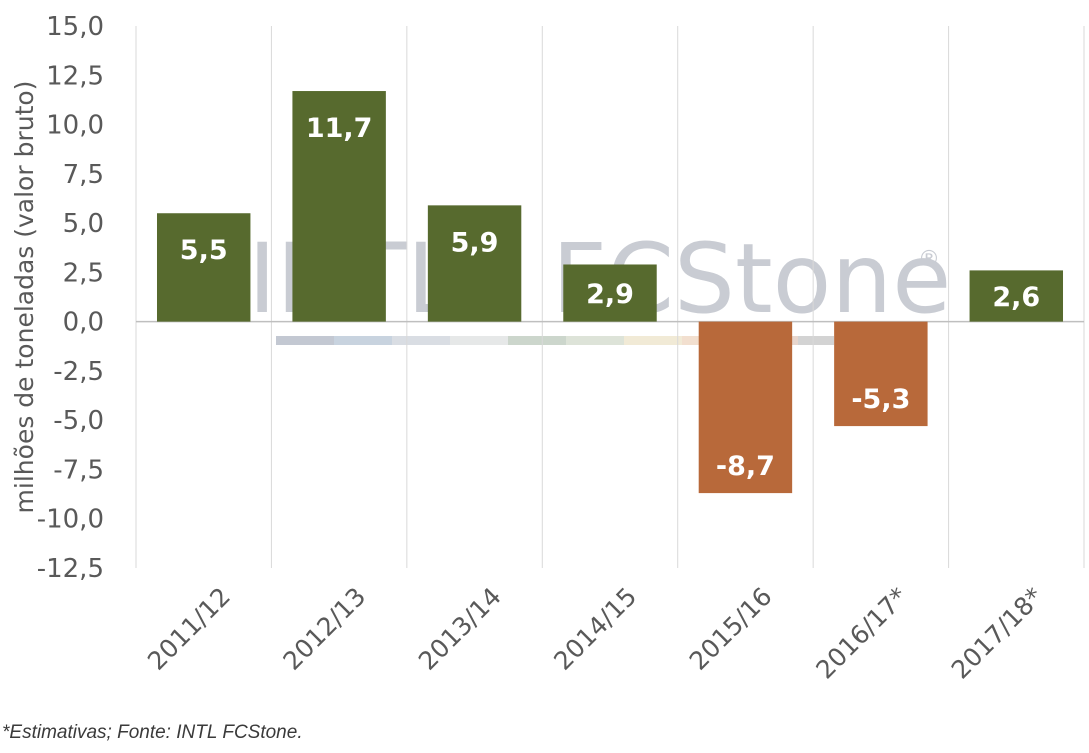 The height and width of the screenshot is (753, 1089). What do you see at coordinates (997, 633) in the screenshot?
I see `x-tick-label: 2017/18*` at bounding box center [997, 633].